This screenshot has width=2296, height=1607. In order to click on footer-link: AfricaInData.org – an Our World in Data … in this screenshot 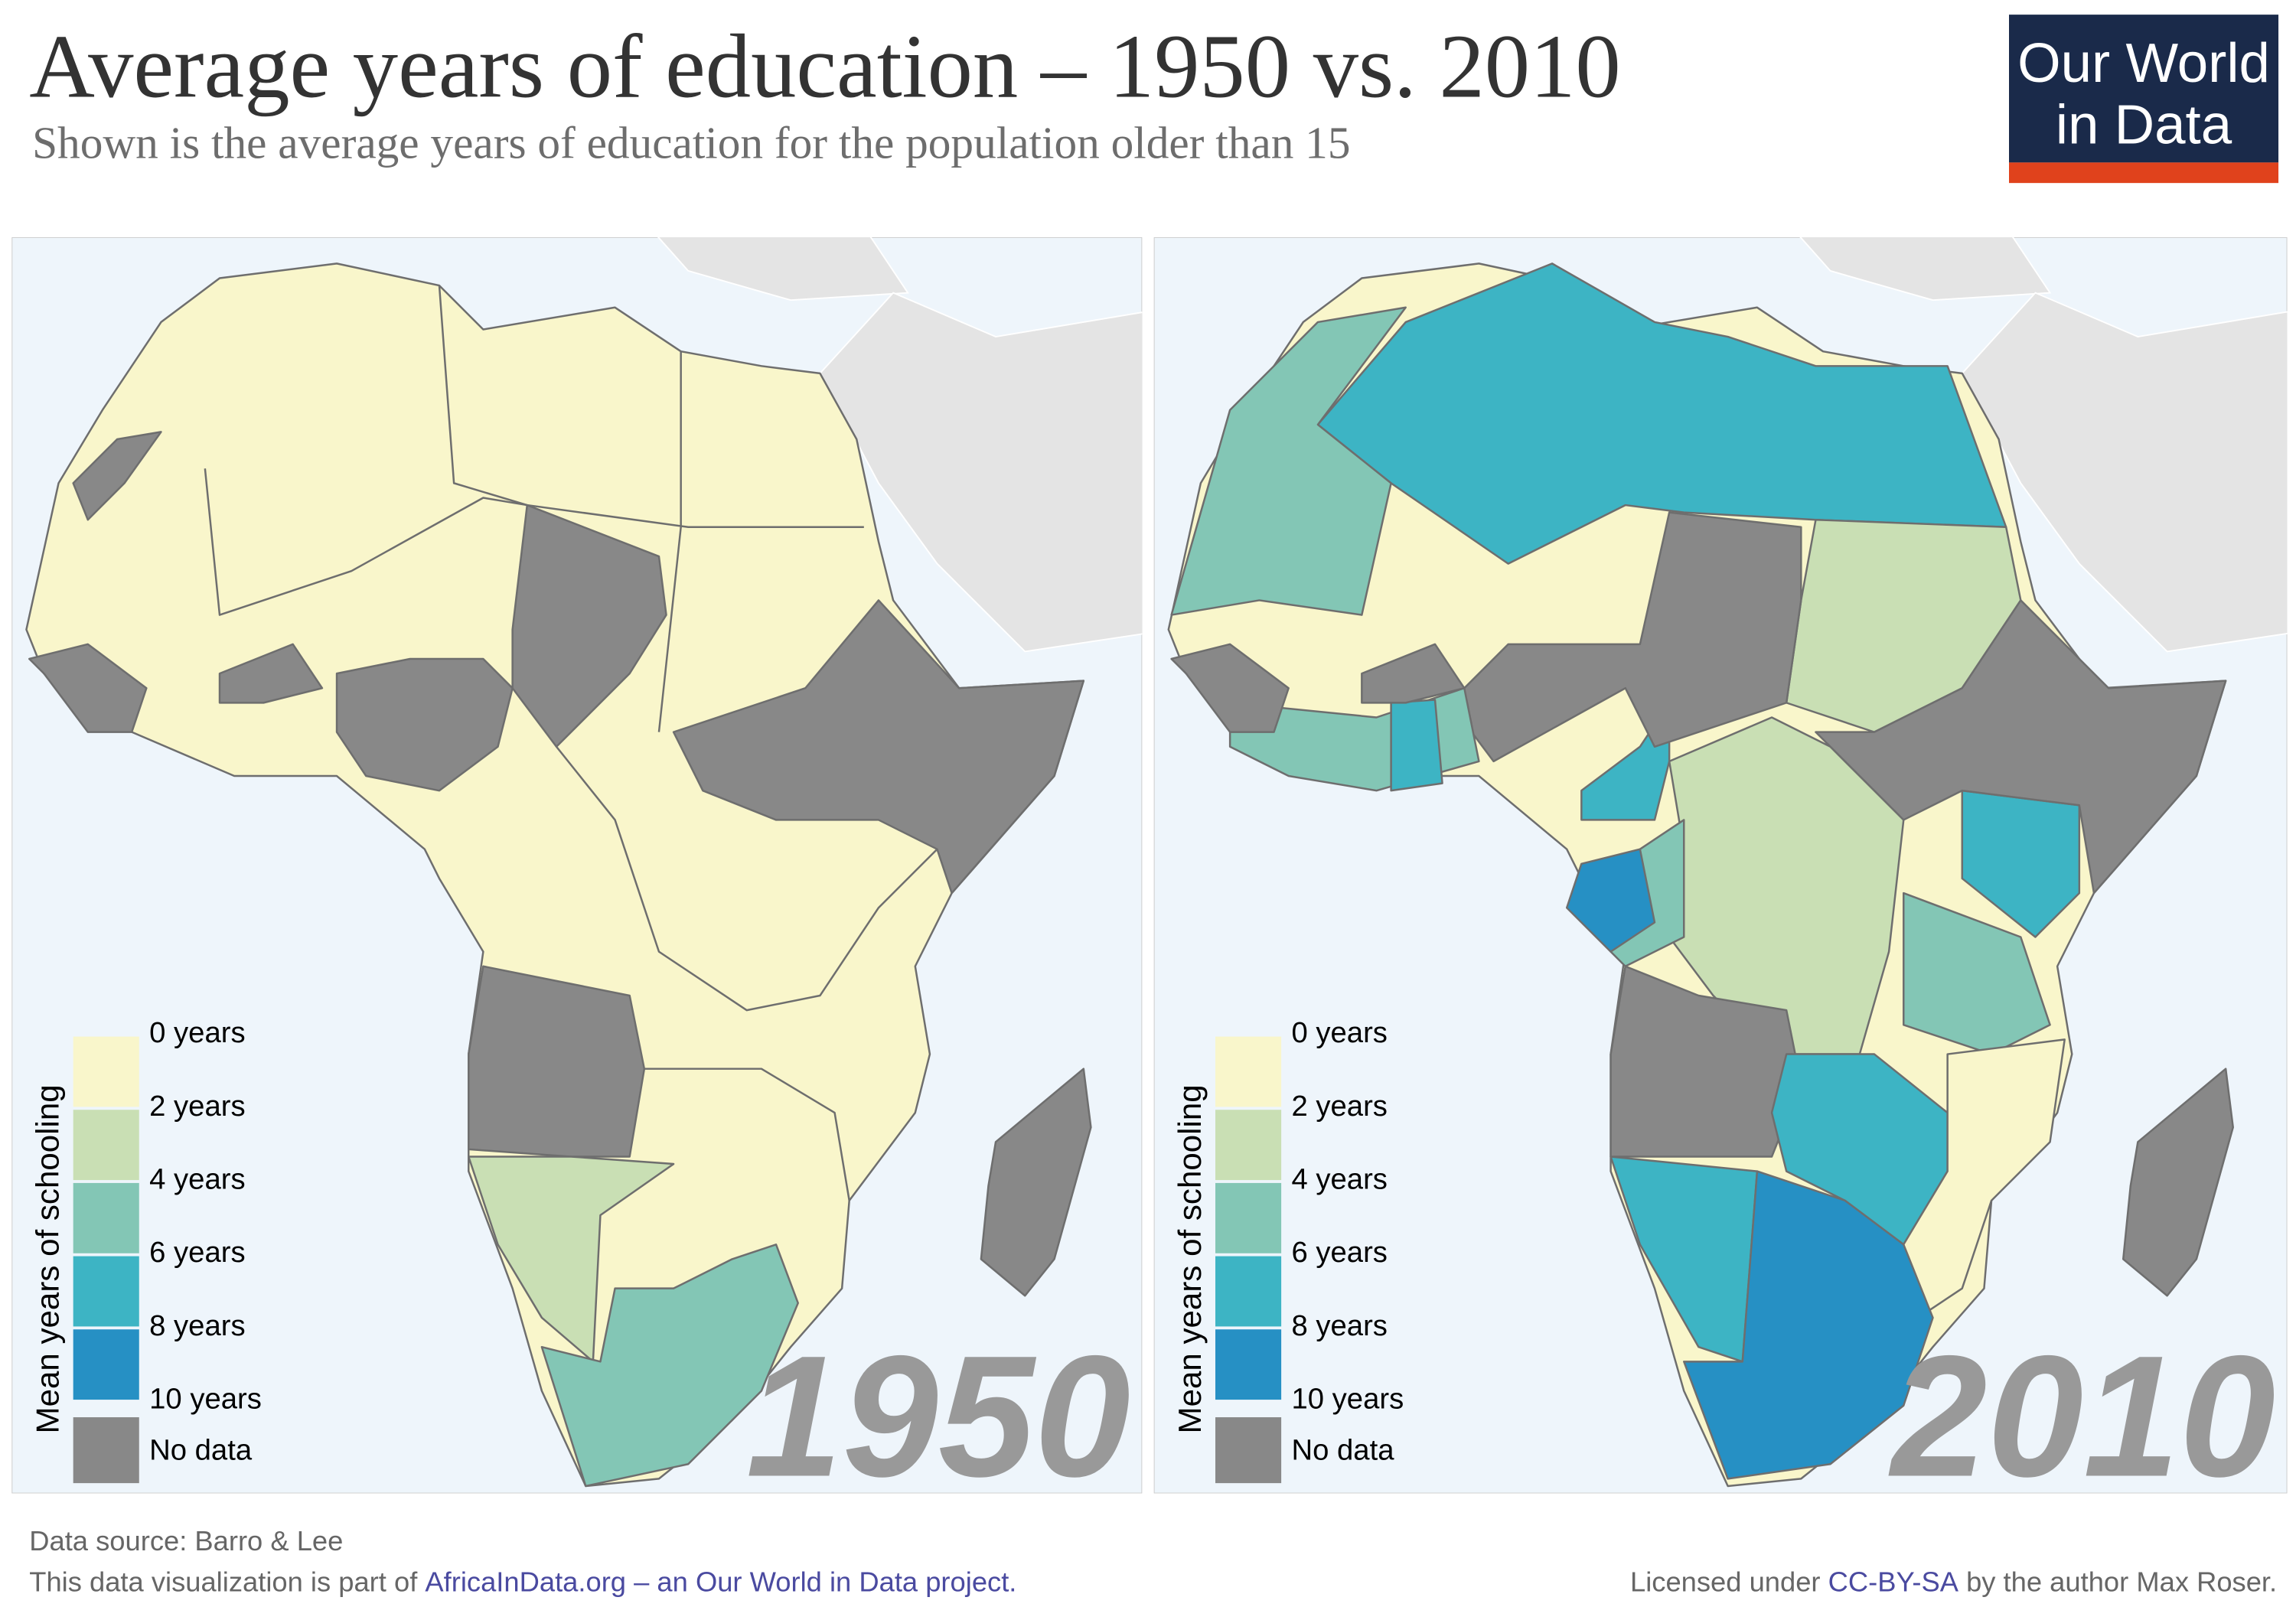, I will do `click(720, 1582)`.